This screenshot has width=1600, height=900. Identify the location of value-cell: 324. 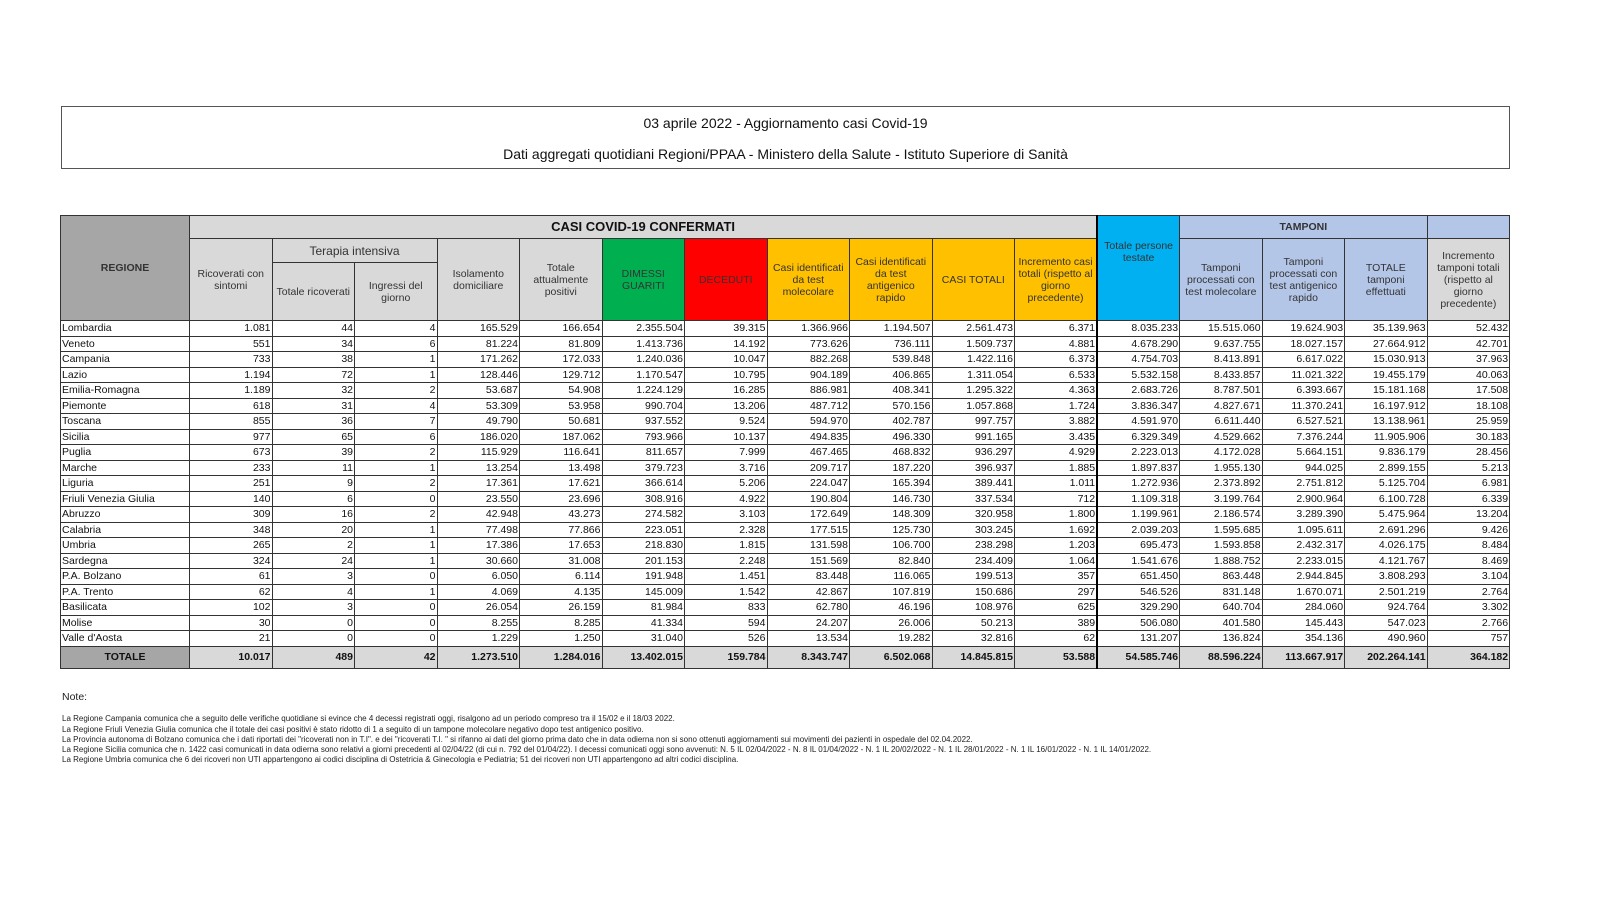
(231, 560).